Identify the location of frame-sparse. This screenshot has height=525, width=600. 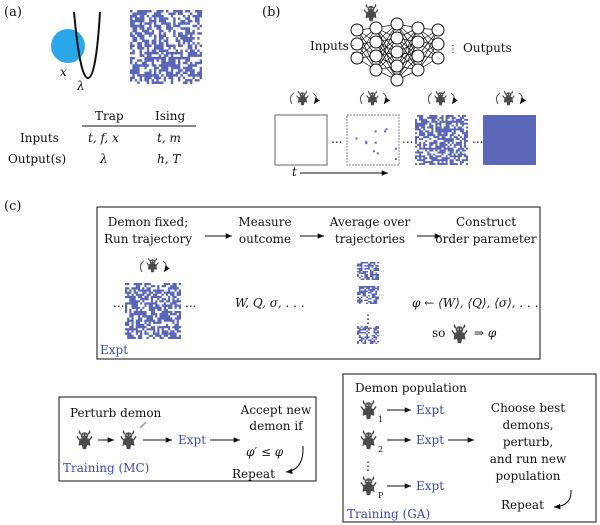
(373, 140).